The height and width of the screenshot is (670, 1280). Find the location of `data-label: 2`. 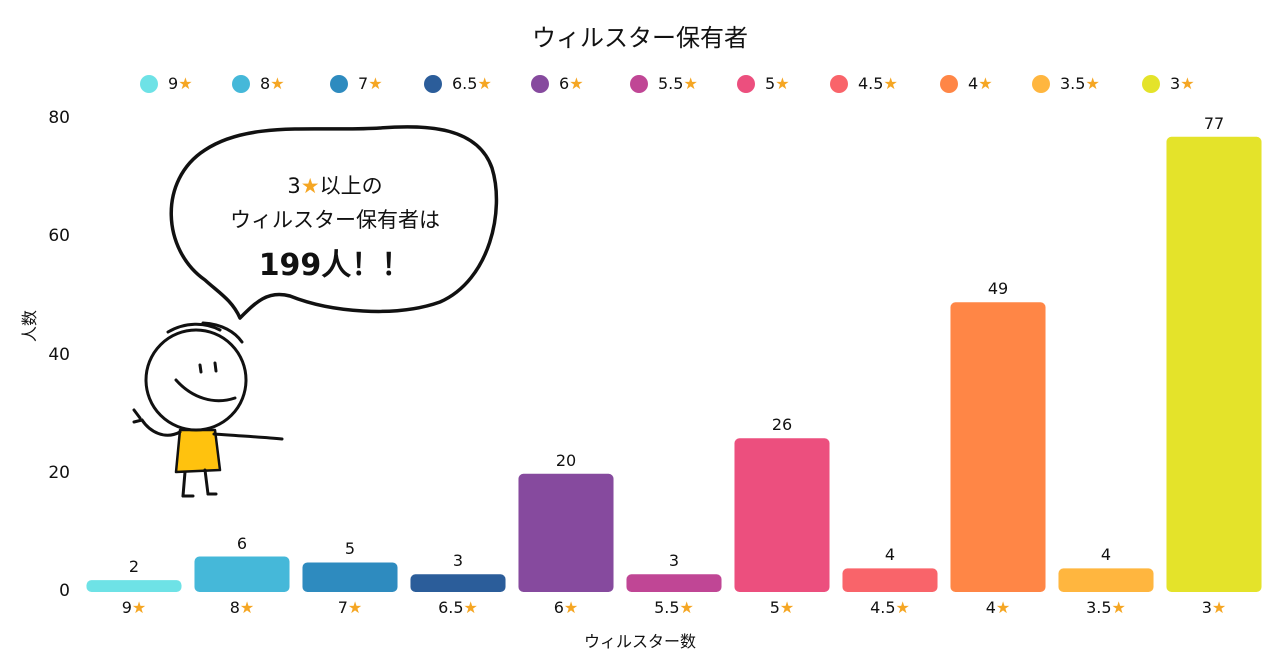

data-label: 2 is located at coordinates (134, 567).